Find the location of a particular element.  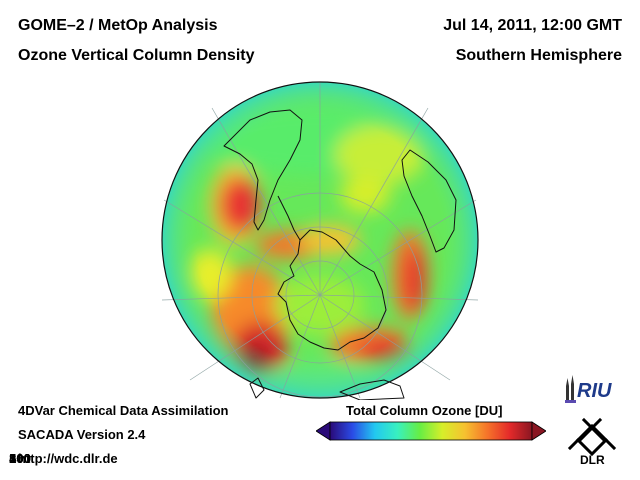

colorbar-low-arrow is located at coordinates (323, 431).